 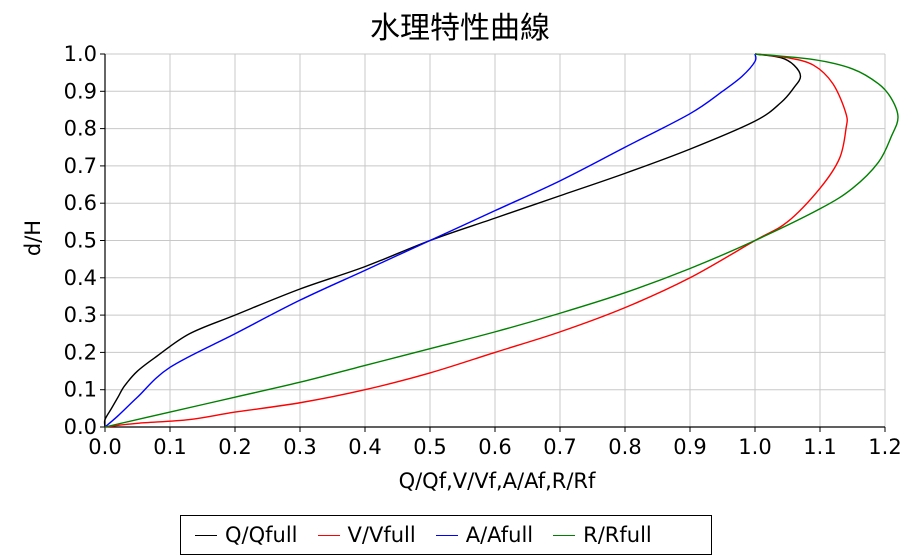 What do you see at coordinates (80, 129) in the screenshot?
I see `y-tick-label: 0.8` at bounding box center [80, 129].